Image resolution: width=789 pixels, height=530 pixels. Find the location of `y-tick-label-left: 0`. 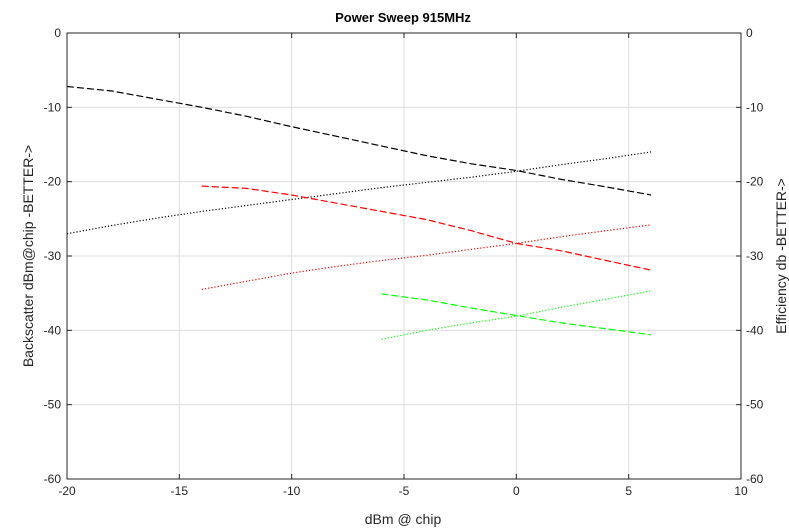

y-tick-label-left: 0 is located at coordinates (57, 33).